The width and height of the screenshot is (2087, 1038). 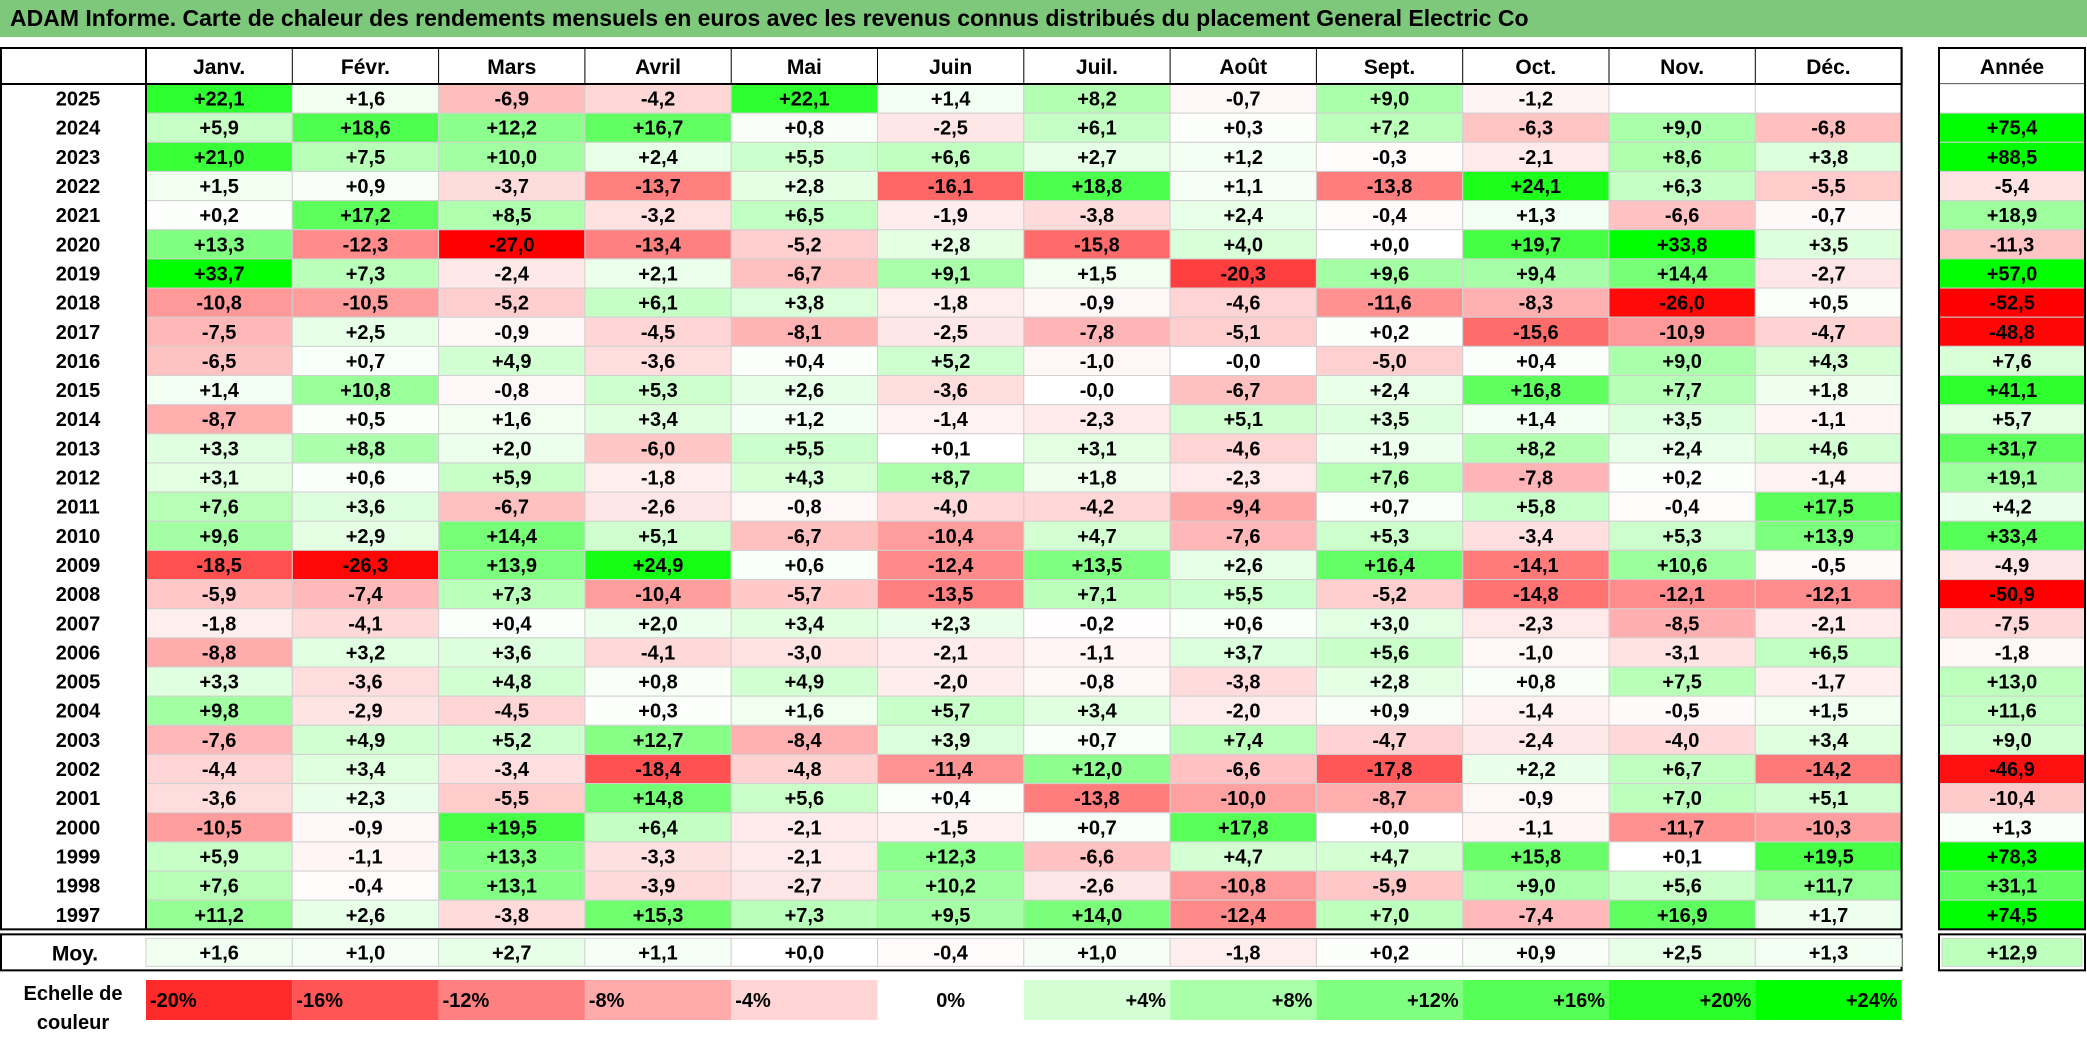 I want to click on annual-cell-label: -4,9, so click(x=2012, y=566).